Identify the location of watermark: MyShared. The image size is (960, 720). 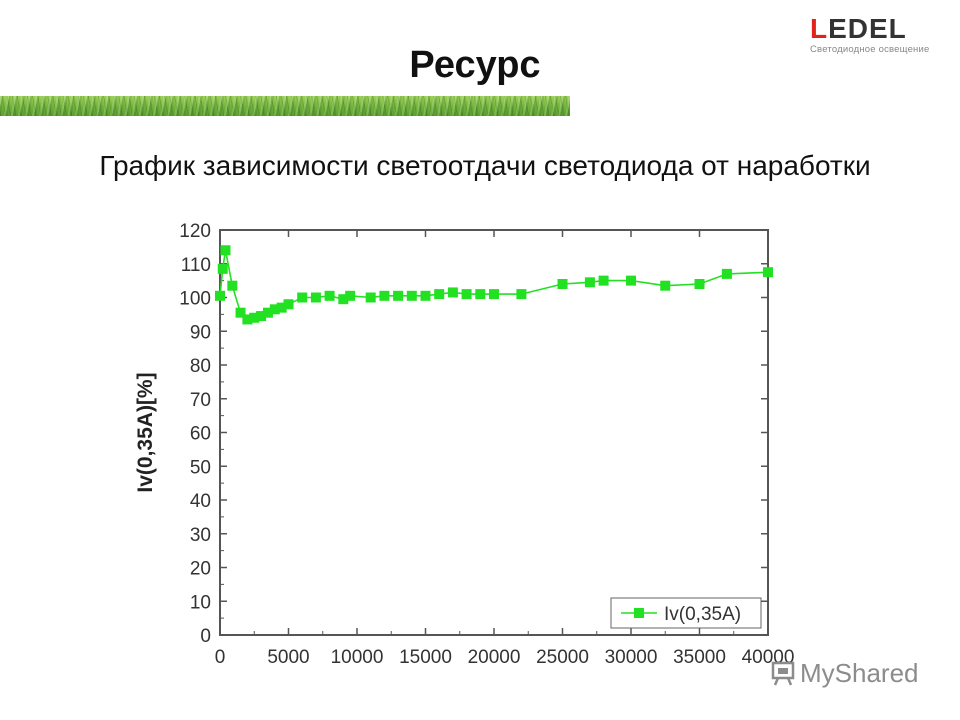
(844, 676).